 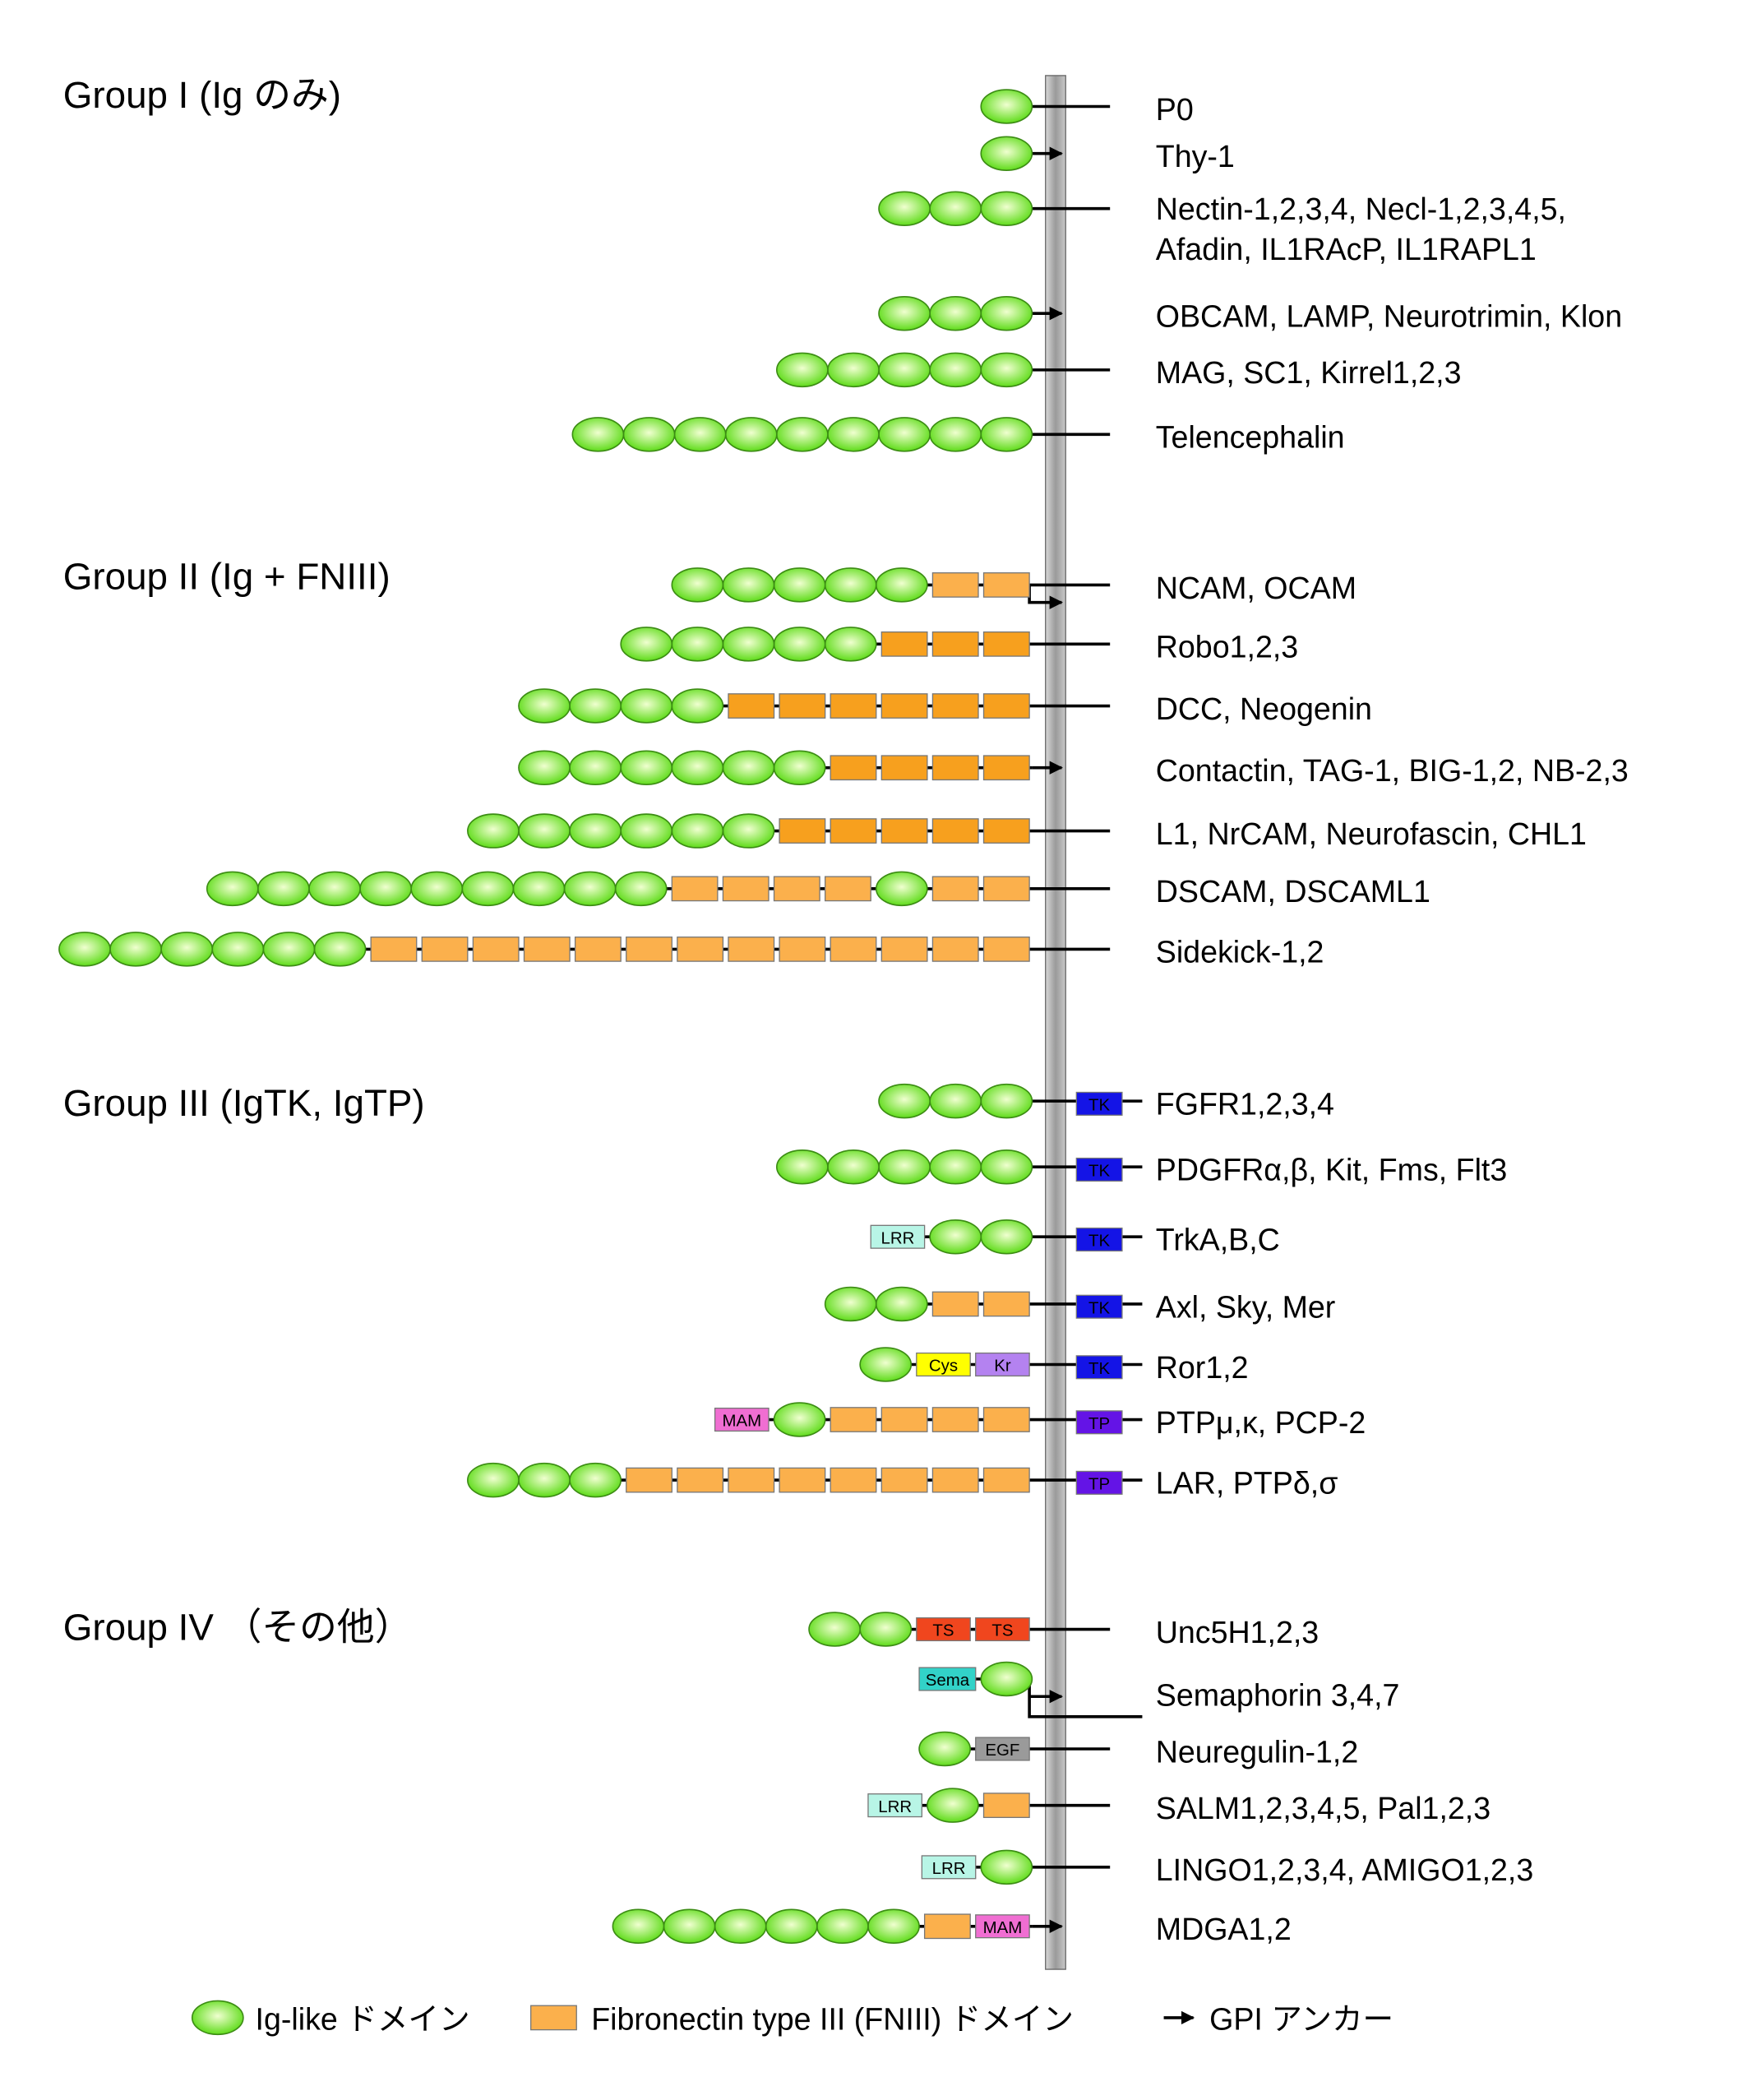 I want to click on protein-row: TK PDGFRα,β, Kit, Fms, Flt3, so click(x=1141, y=1168).